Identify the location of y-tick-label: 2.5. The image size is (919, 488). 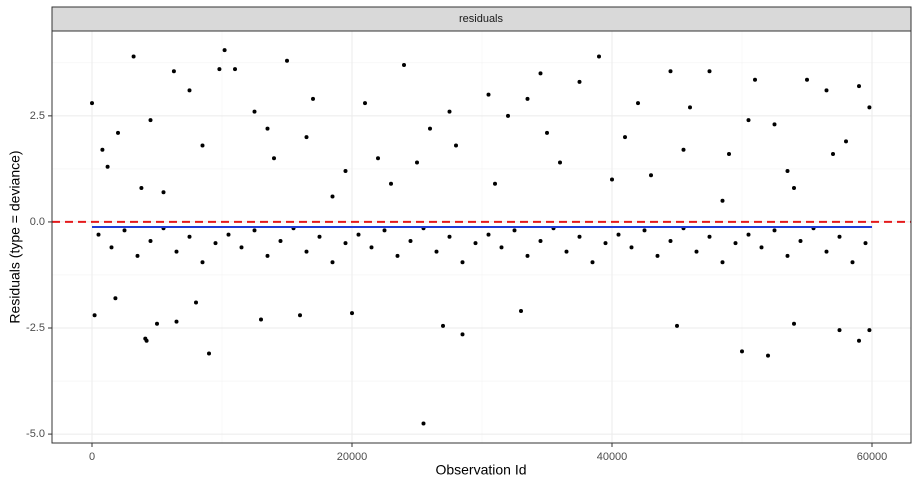
(37, 116).